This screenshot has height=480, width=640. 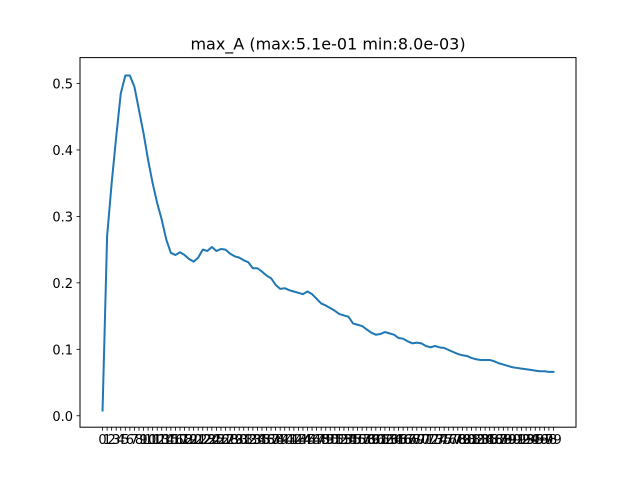 I want to click on x-tick-label: 73, so click(x=435, y=440).